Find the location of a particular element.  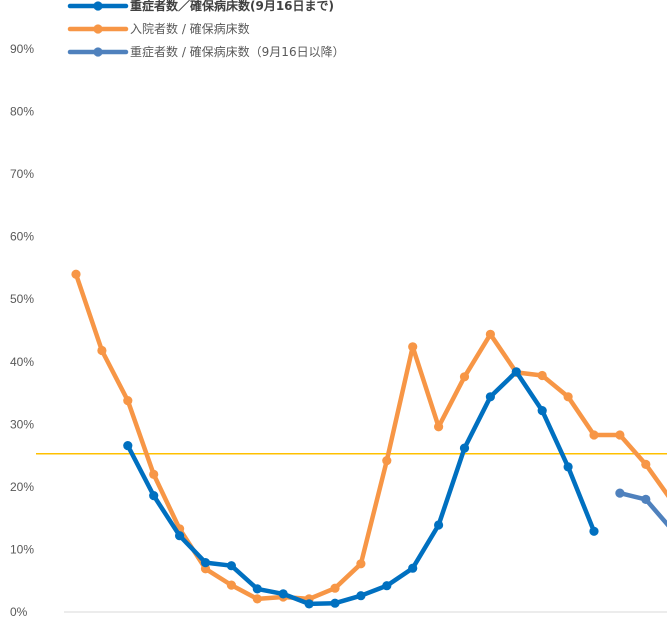

legend-item-2: 入院者数 / 確保病床数 is located at coordinates (158, 28).